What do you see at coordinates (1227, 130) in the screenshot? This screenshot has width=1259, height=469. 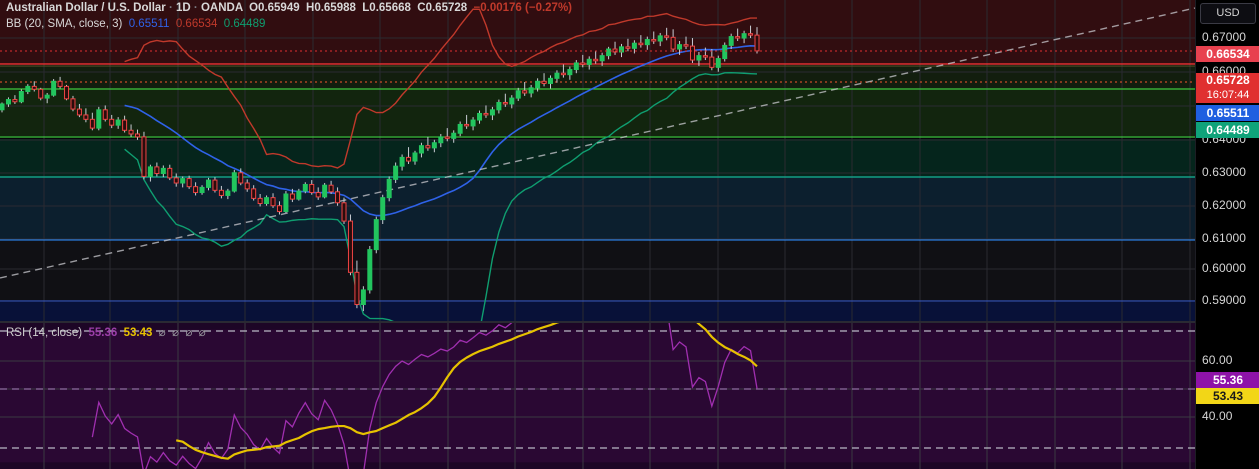 I see `bb-lower-badge: 0.64489` at bounding box center [1227, 130].